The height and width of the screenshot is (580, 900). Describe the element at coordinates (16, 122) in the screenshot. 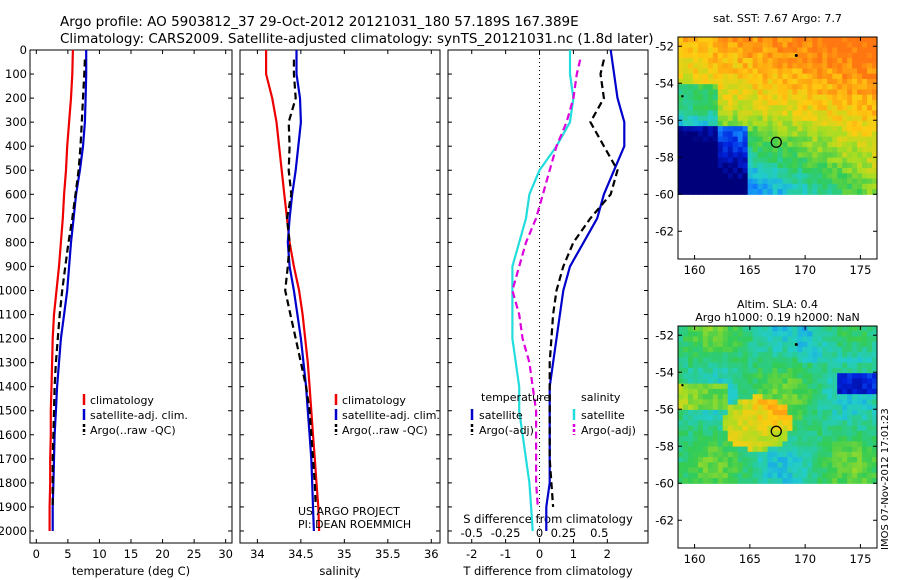

I see `y-tick-label: 300` at that location.